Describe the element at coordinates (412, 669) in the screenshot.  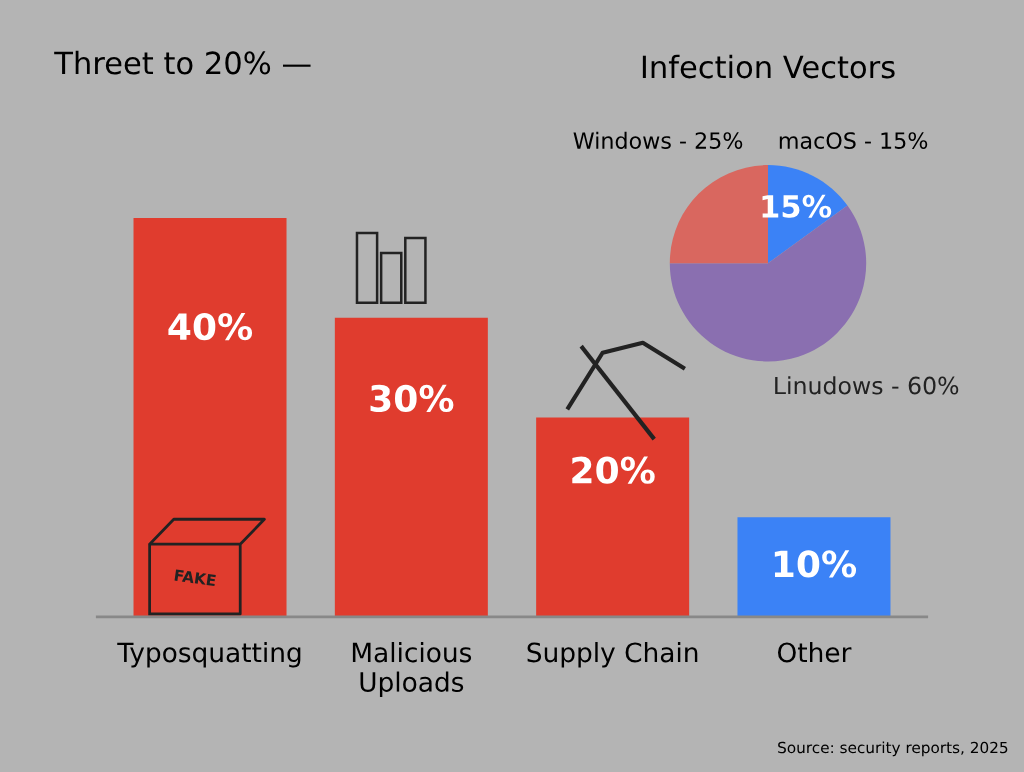
I see `x-tick-label: Malicious Uploads` at that location.